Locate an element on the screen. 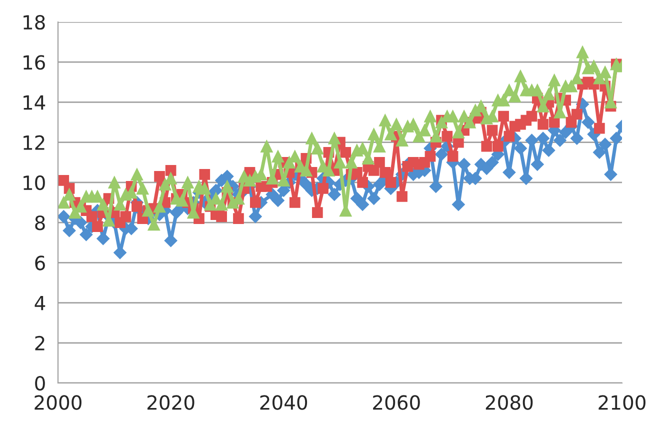 The height and width of the screenshot is (431, 652). y-tick-label: 18 is located at coordinates (34, 22).